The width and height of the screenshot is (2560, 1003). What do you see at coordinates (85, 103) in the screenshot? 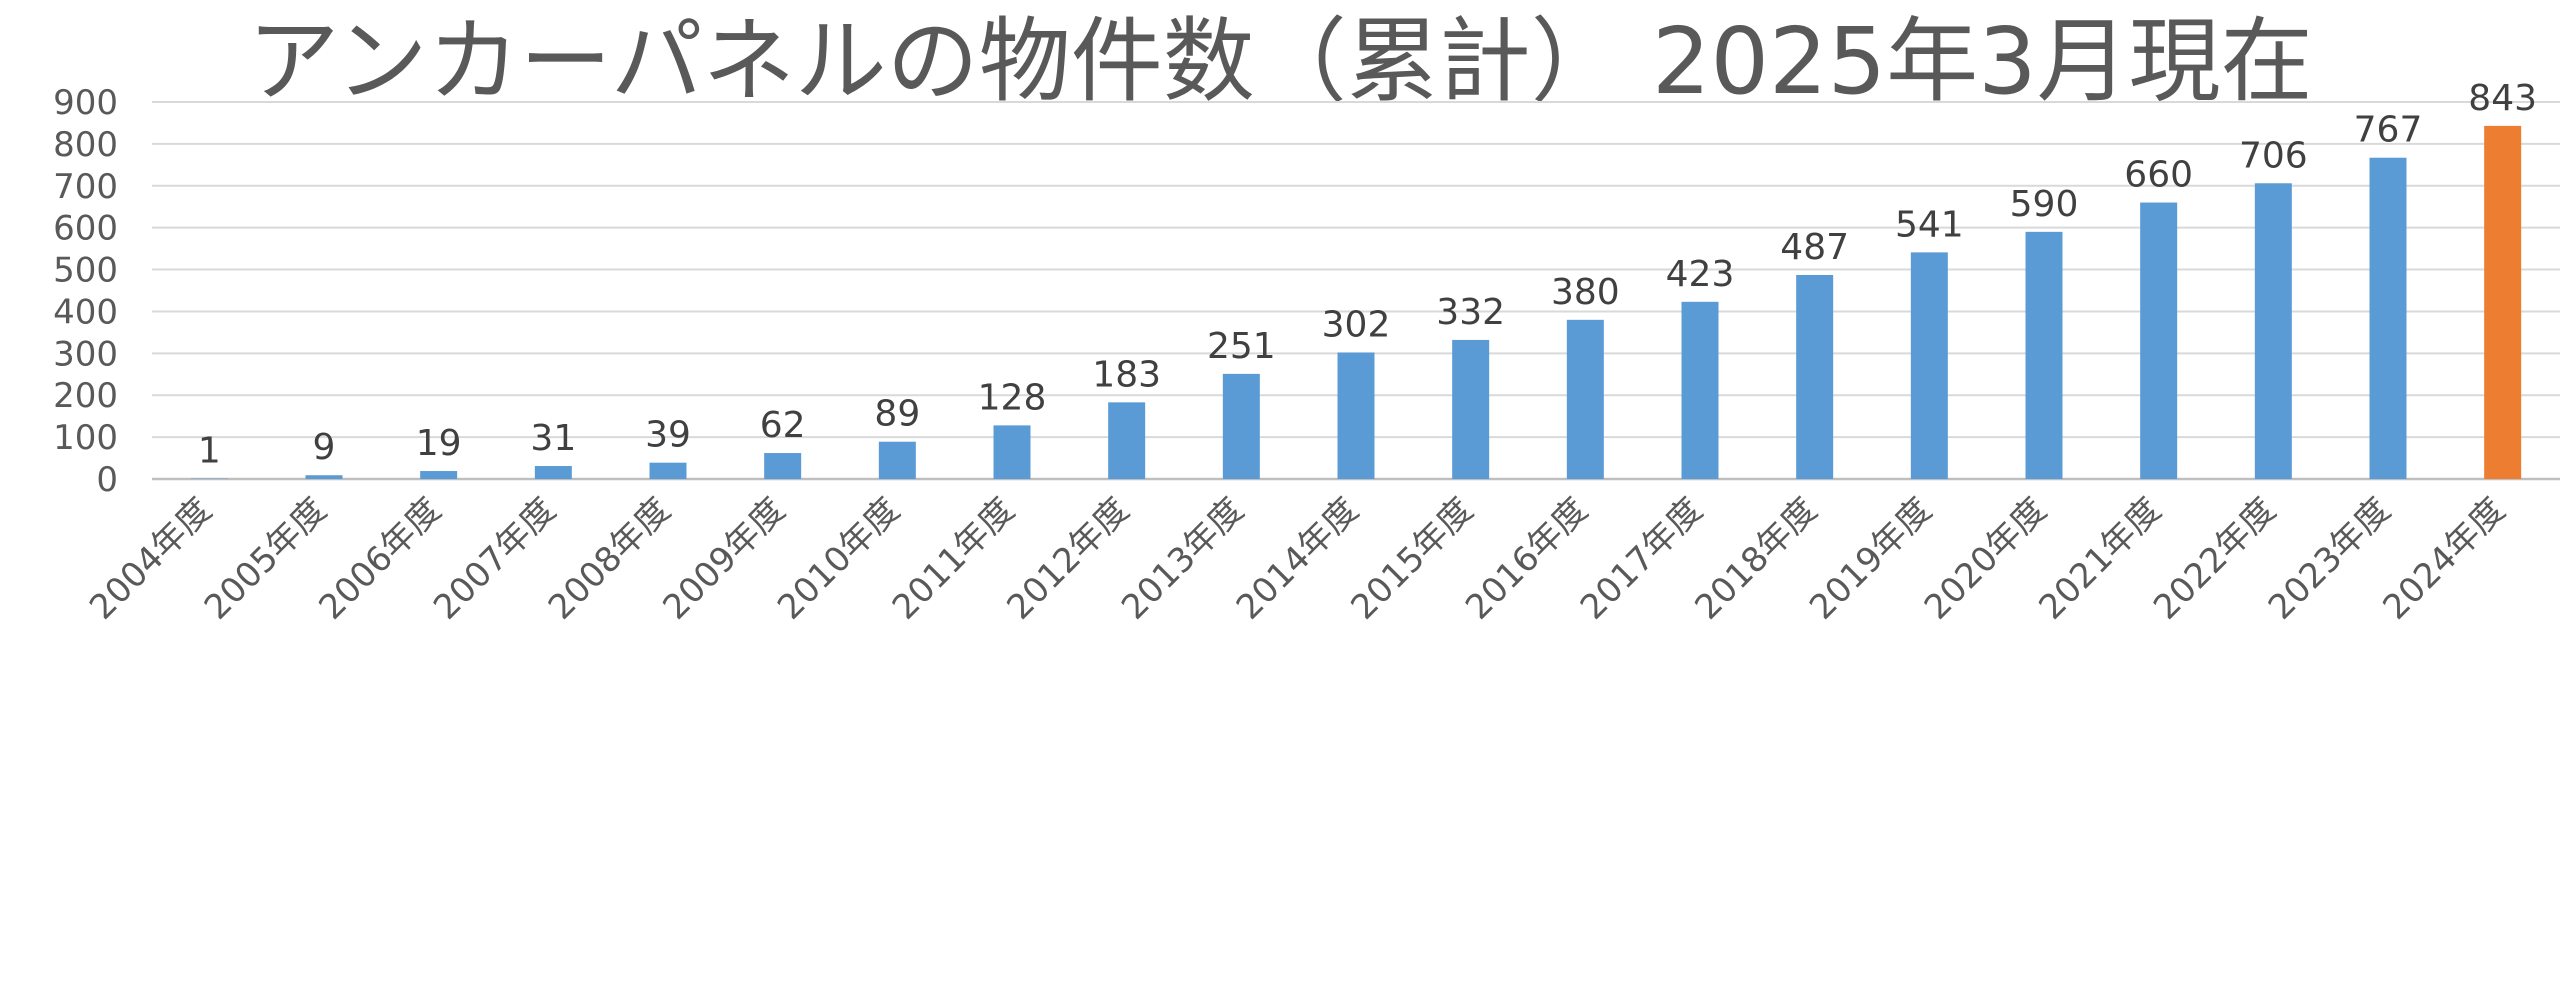
I see `y-tick-label: 900` at bounding box center [85, 103].